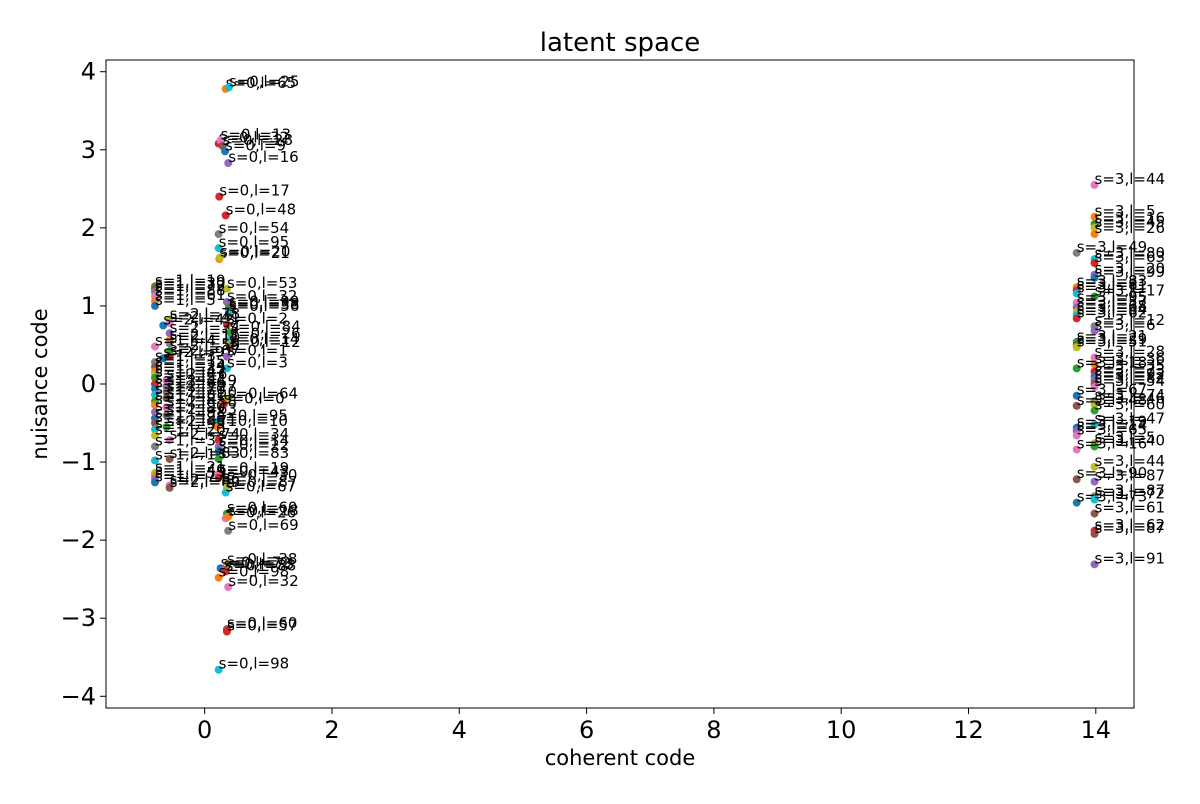 This screenshot has height=804, width=1200. Describe the element at coordinates (1130, 269) in the screenshot. I see `data-point-label: s=3,l=20` at that location.